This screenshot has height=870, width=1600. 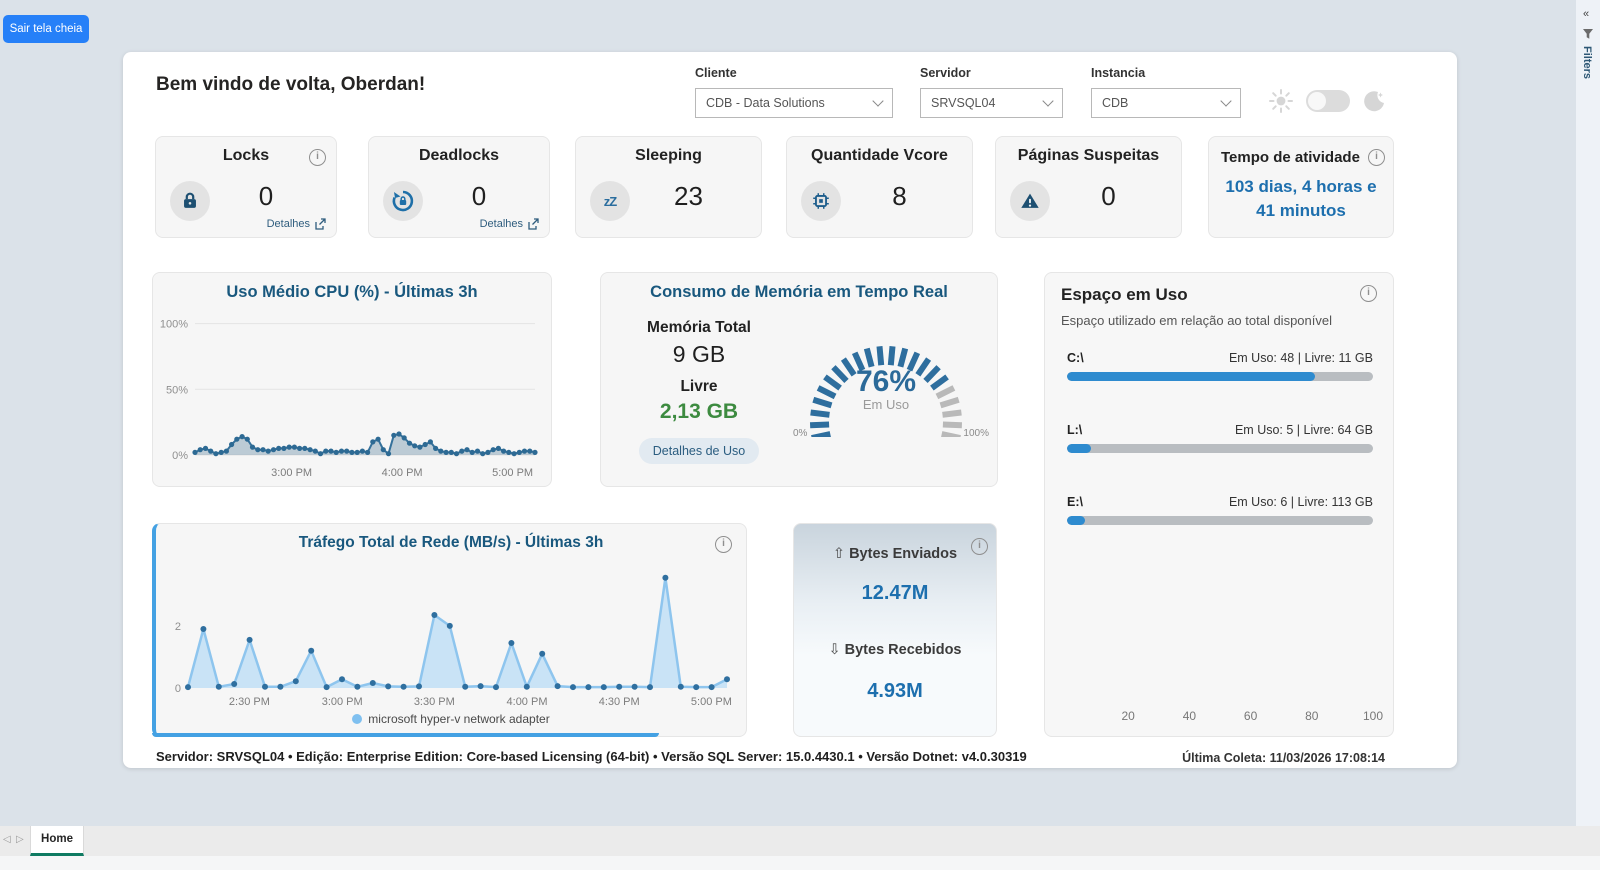 I want to click on filters-pane-label: Filters, so click(x=1587, y=63).